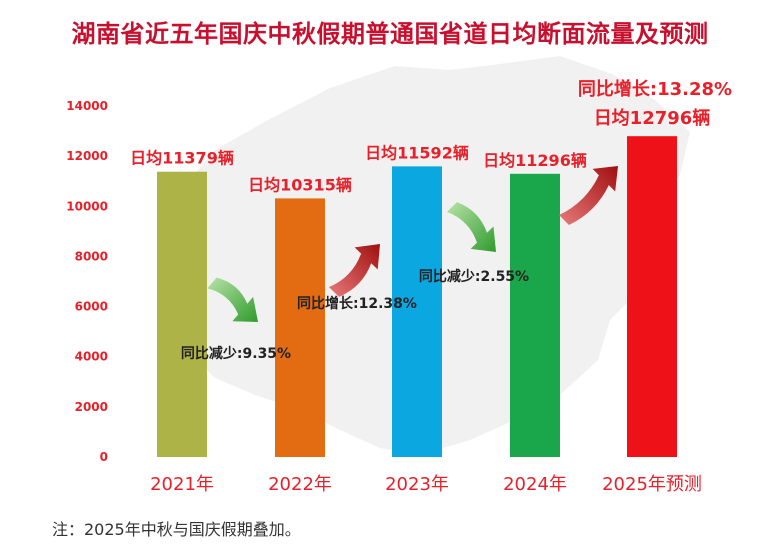  I want to click on x-tick-label: 2023年, so click(417, 484).